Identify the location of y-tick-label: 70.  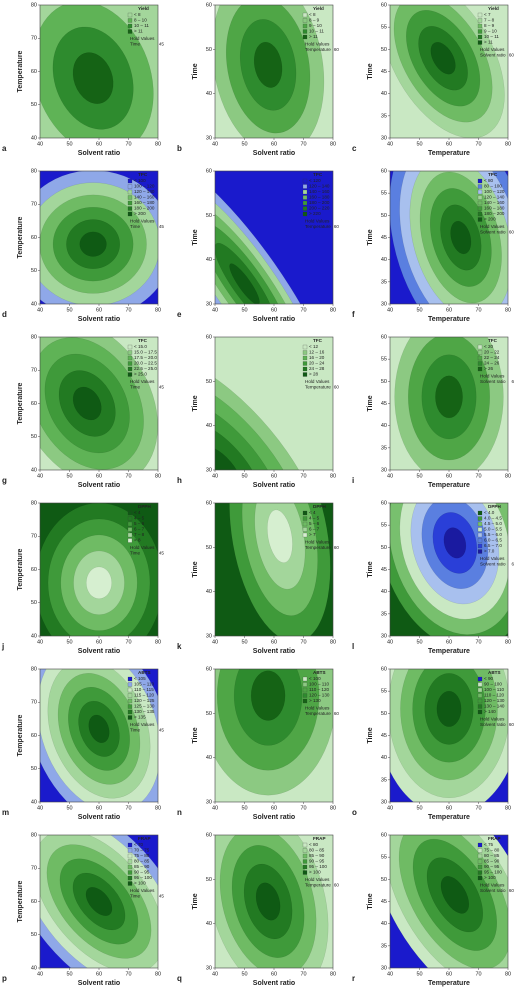
(34, 537).